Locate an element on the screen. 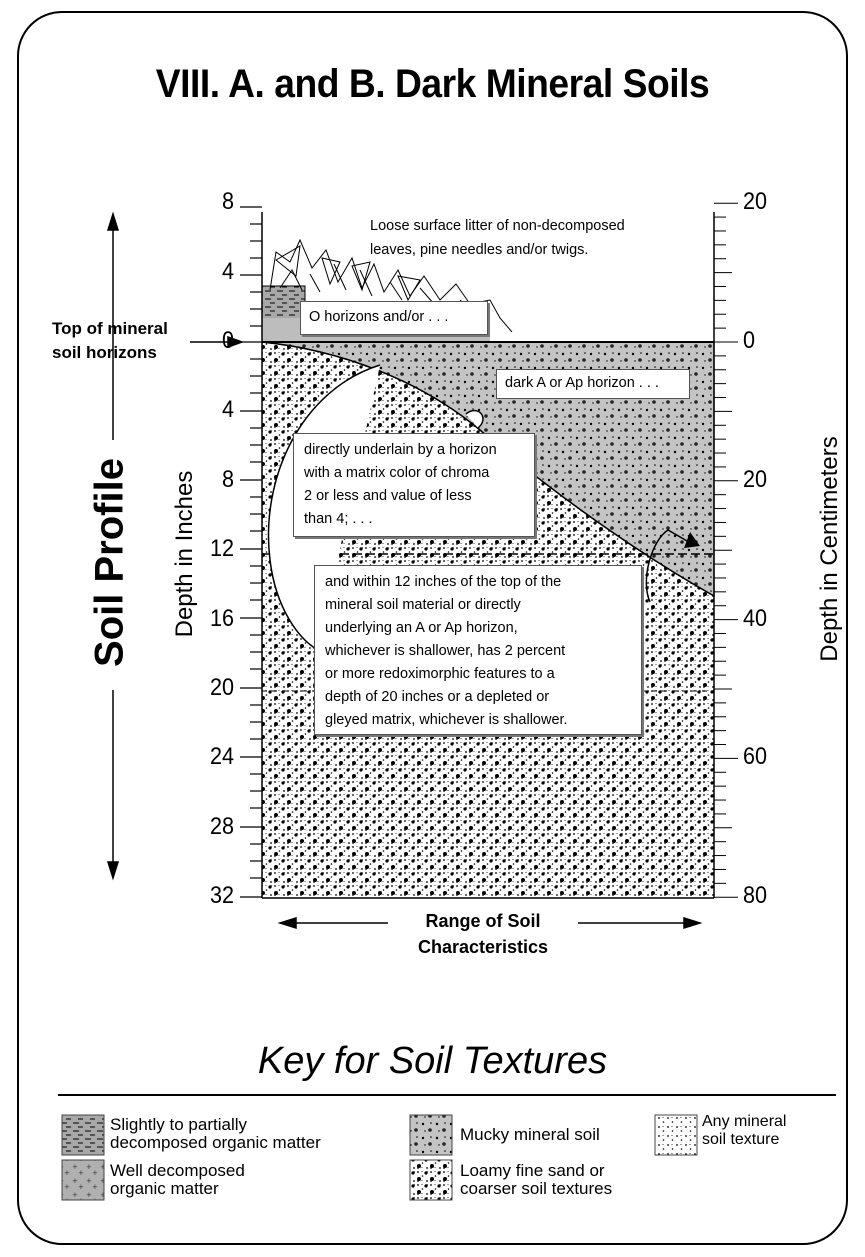 The width and height of the screenshot is (865, 1257). key-item-loamy: Loamy fine sand or coarser soil textures is located at coordinates (536, 1179).